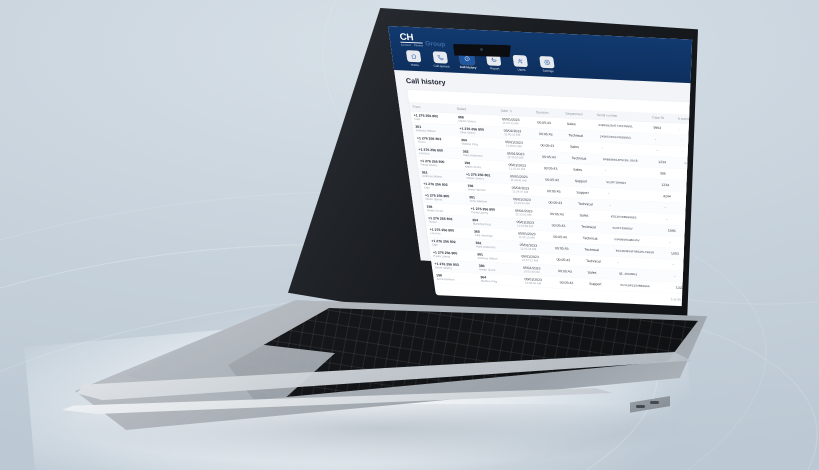  Describe the element at coordinates (441, 66) in the screenshot. I see `nav-label: Call queues` at that location.